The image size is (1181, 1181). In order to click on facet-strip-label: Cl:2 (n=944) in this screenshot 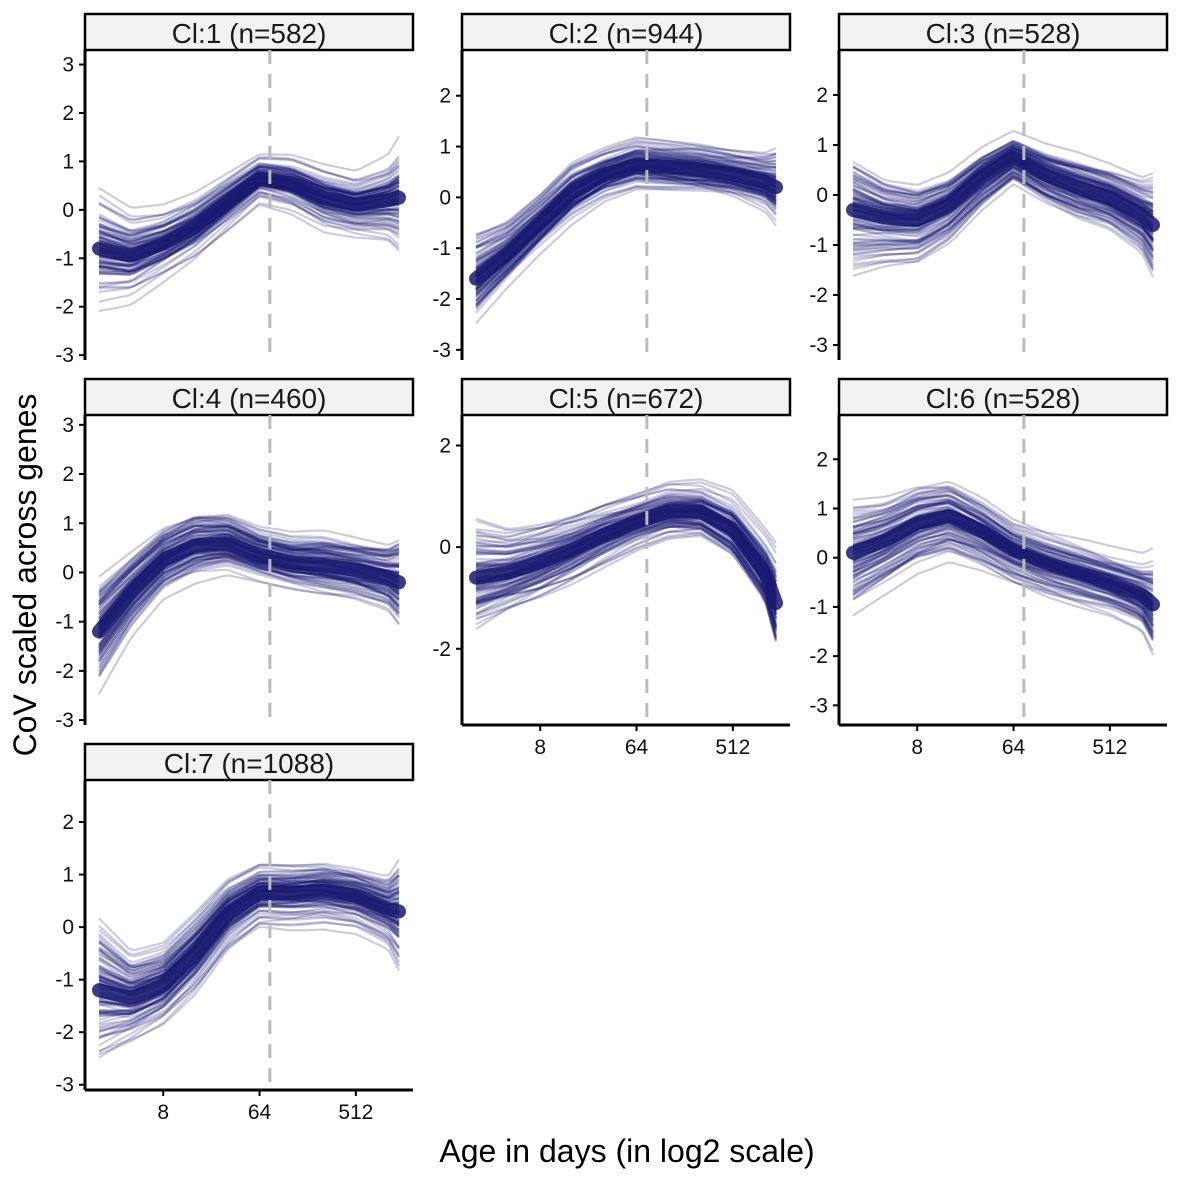, I will do `click(626, 33)`.